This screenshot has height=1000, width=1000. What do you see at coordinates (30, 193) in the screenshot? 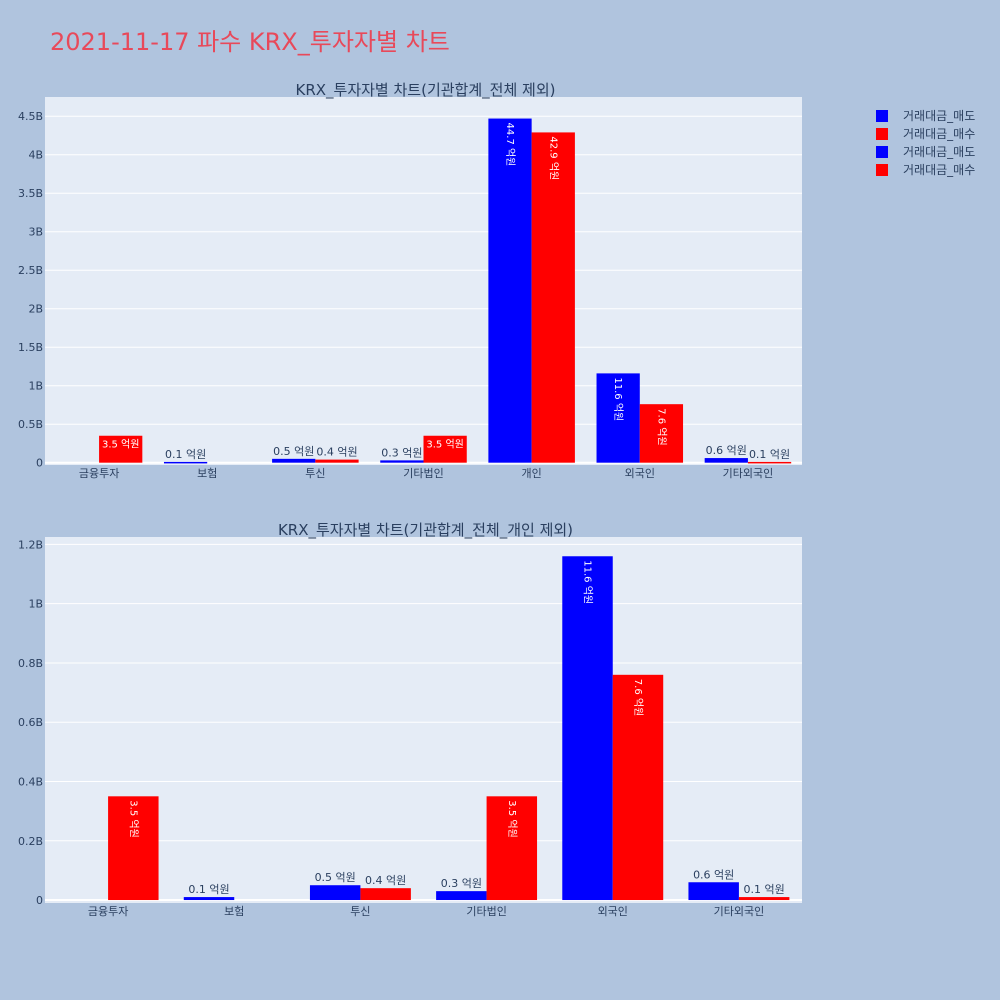
I see `y-tick-label: 3.5B` at bounding box center [30, 193].